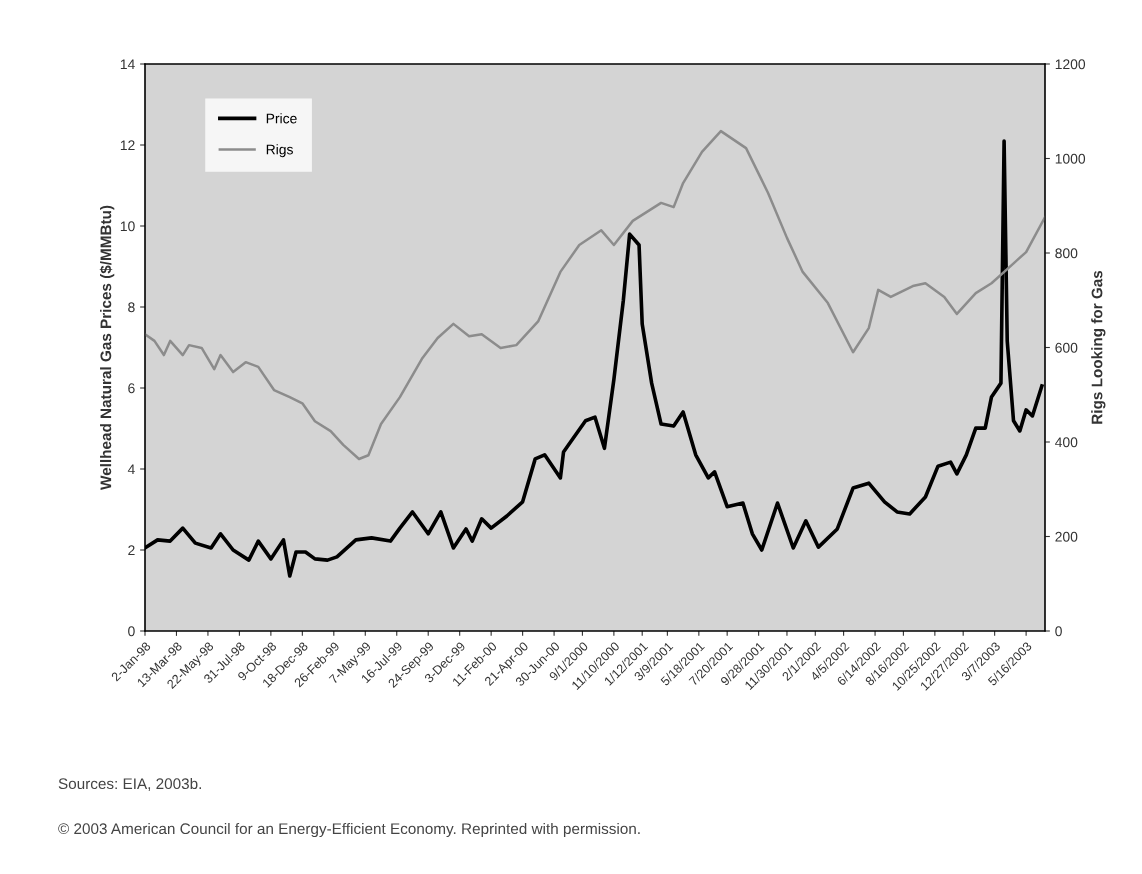 Image resolution: width=1142 pixels, height=874 pixels. I want to click on y2-tick-label: 0, so click(1058, 631).